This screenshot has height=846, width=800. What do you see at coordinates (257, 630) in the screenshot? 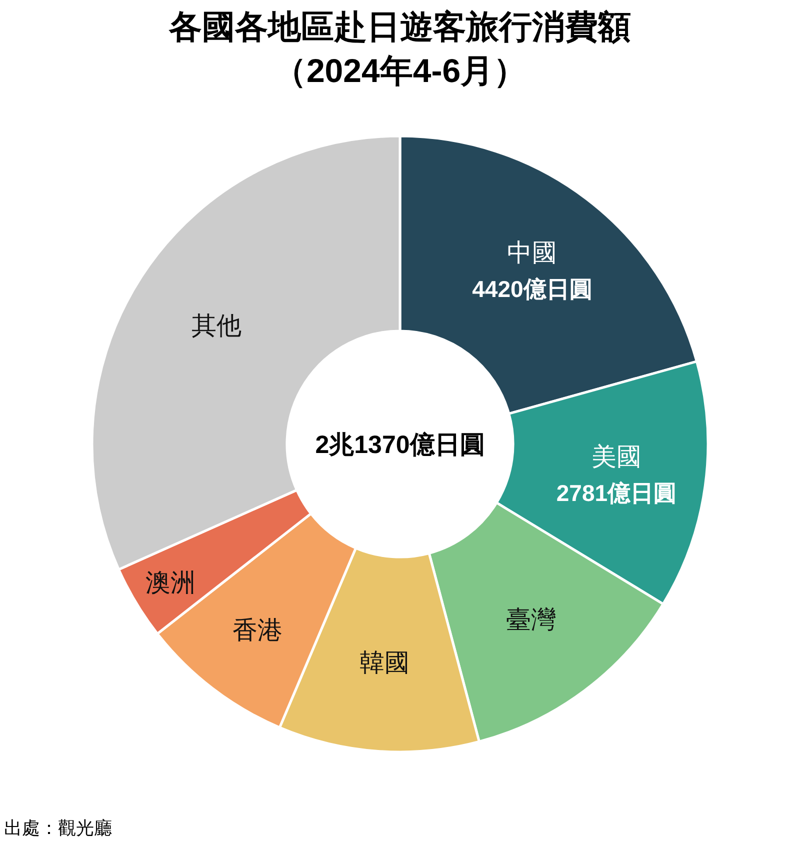
I see `slice-label: 香港` at bounding box center [257, 630].